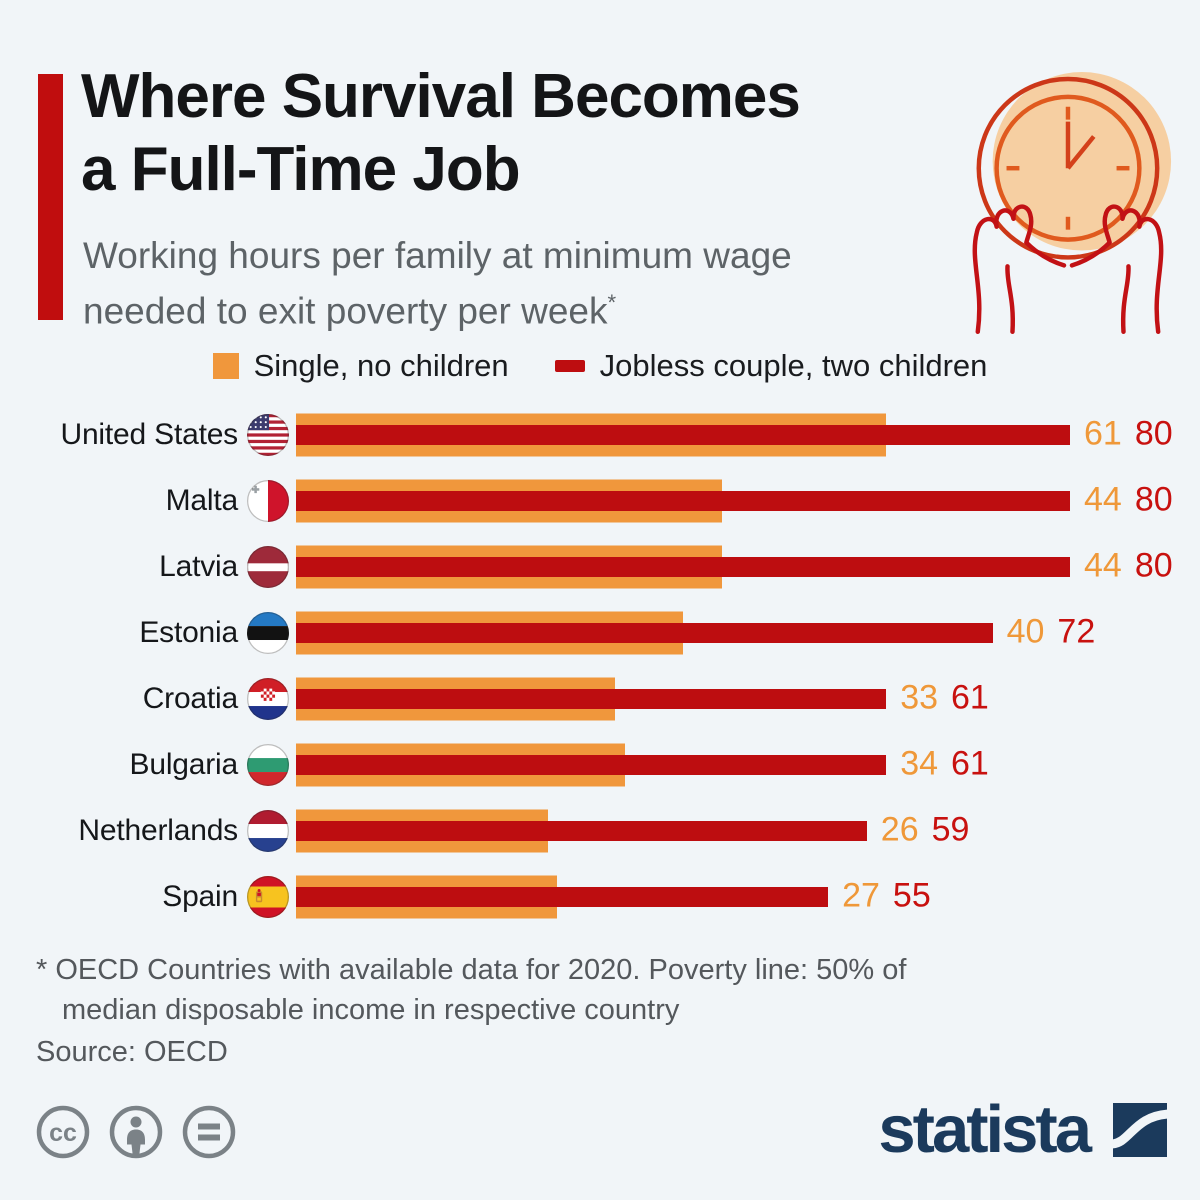 Image resolution: width=1200 pixels, height=1200 pixels. What do you see at coordinates (268, 501) in the screenshot?
I see `flag-malta-icon` at bounding box center [268, 501].